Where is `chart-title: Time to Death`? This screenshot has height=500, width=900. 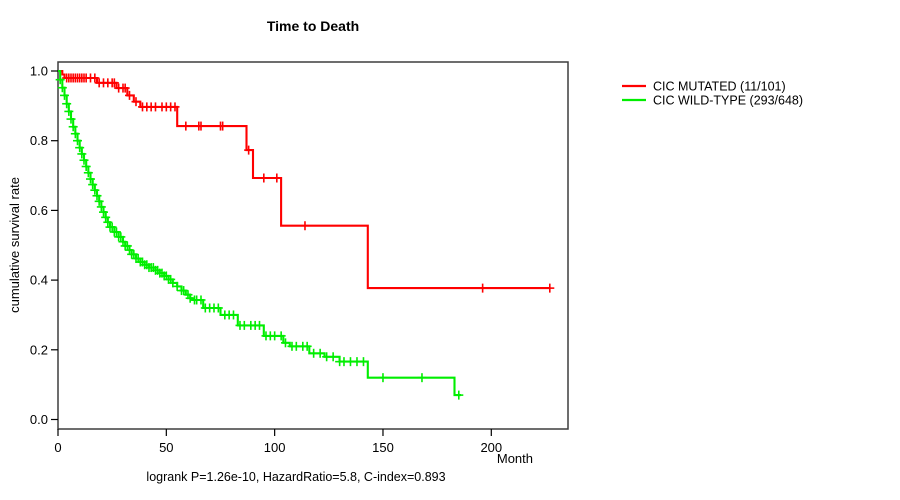 chart-title: Time to Death is located at coordinates (313, 26).